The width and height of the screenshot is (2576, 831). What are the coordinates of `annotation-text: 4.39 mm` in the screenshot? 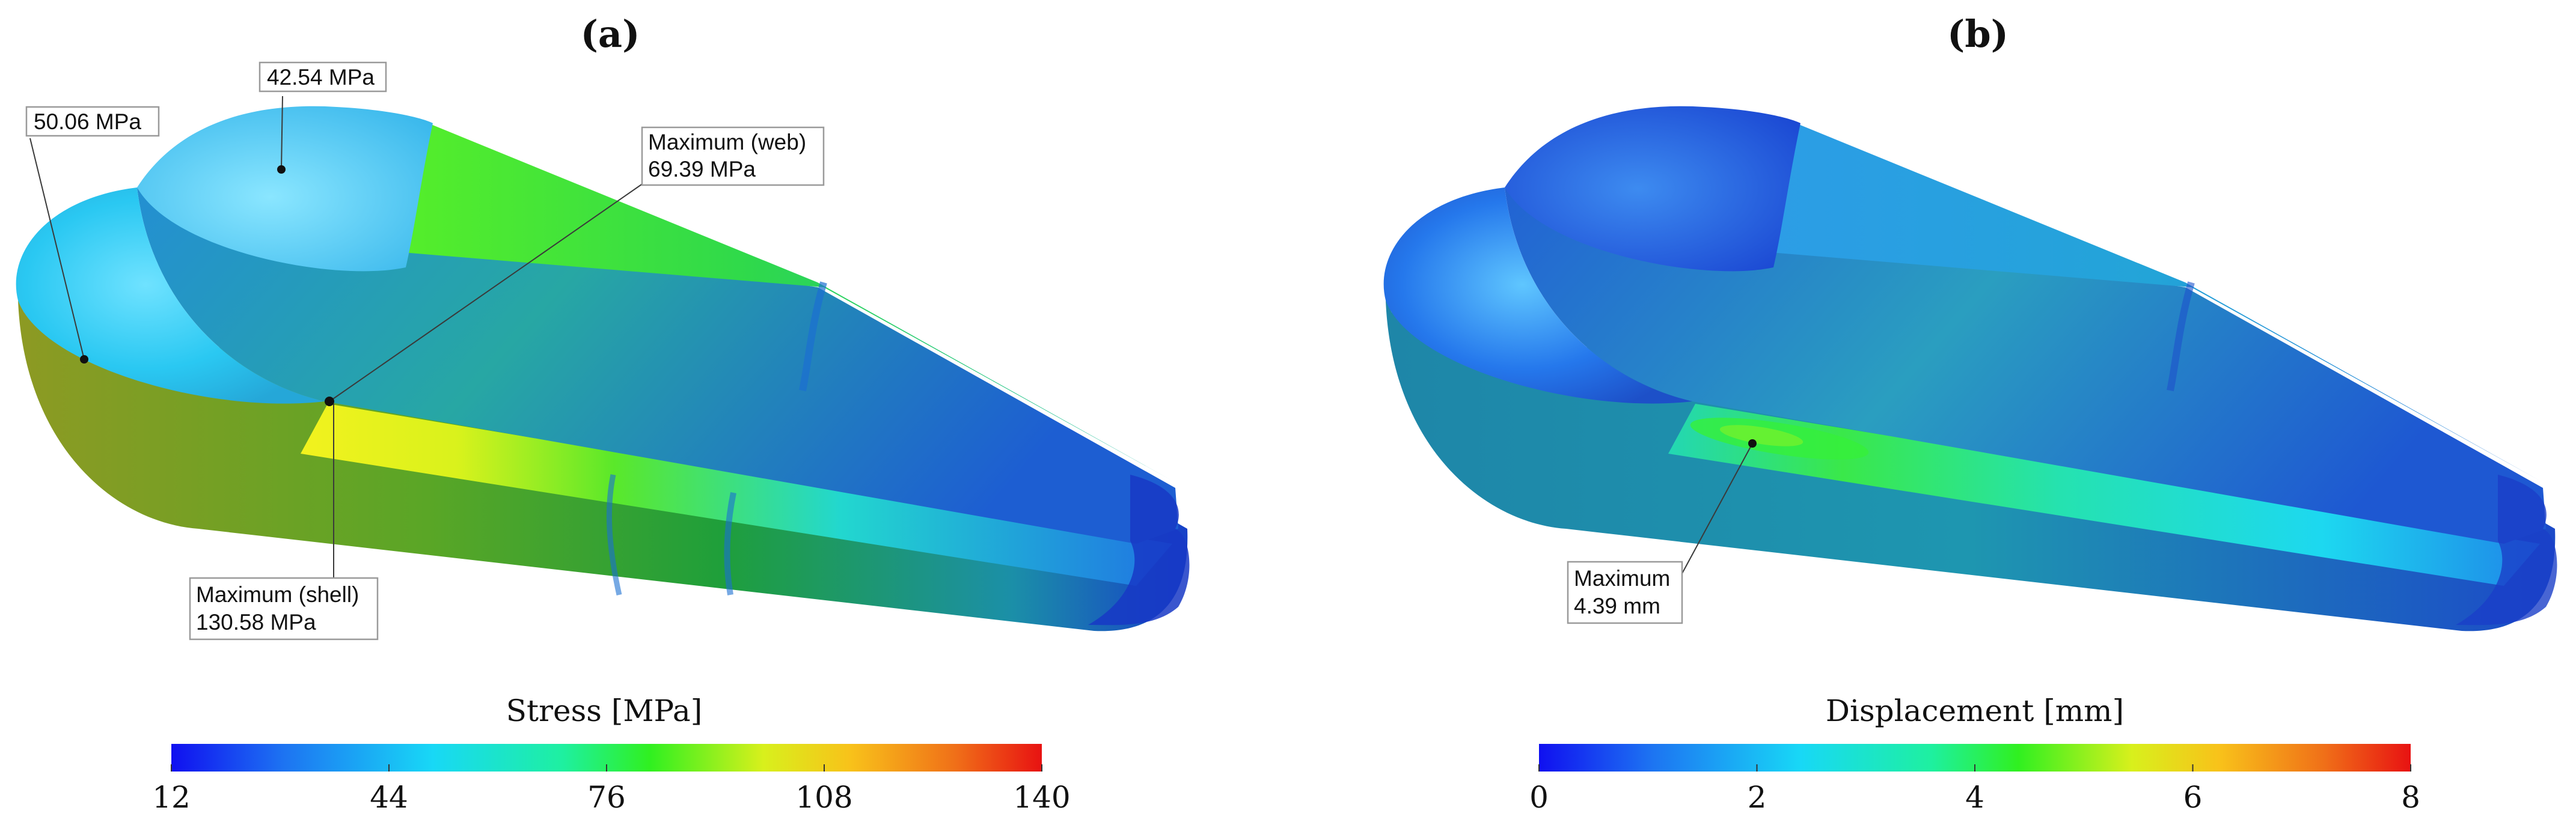 It's located at (1617, 606).